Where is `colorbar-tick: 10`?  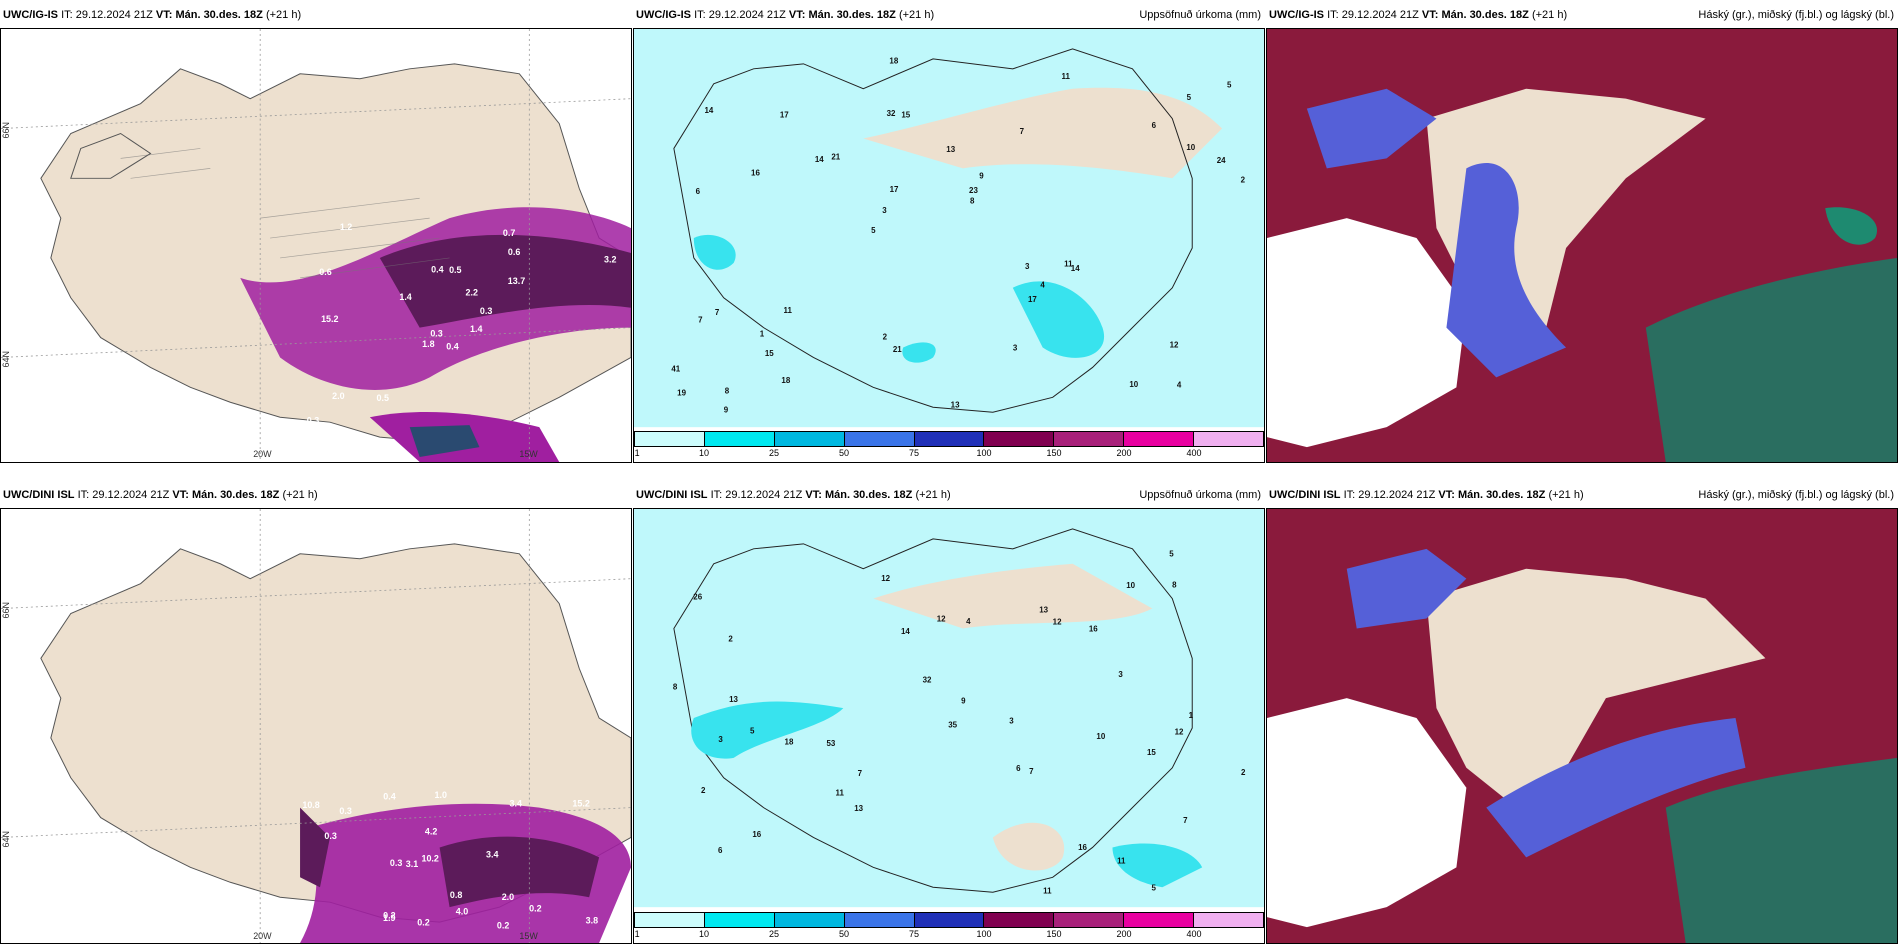 colorbar-tick: 10 is located at coordinates (703, 934).